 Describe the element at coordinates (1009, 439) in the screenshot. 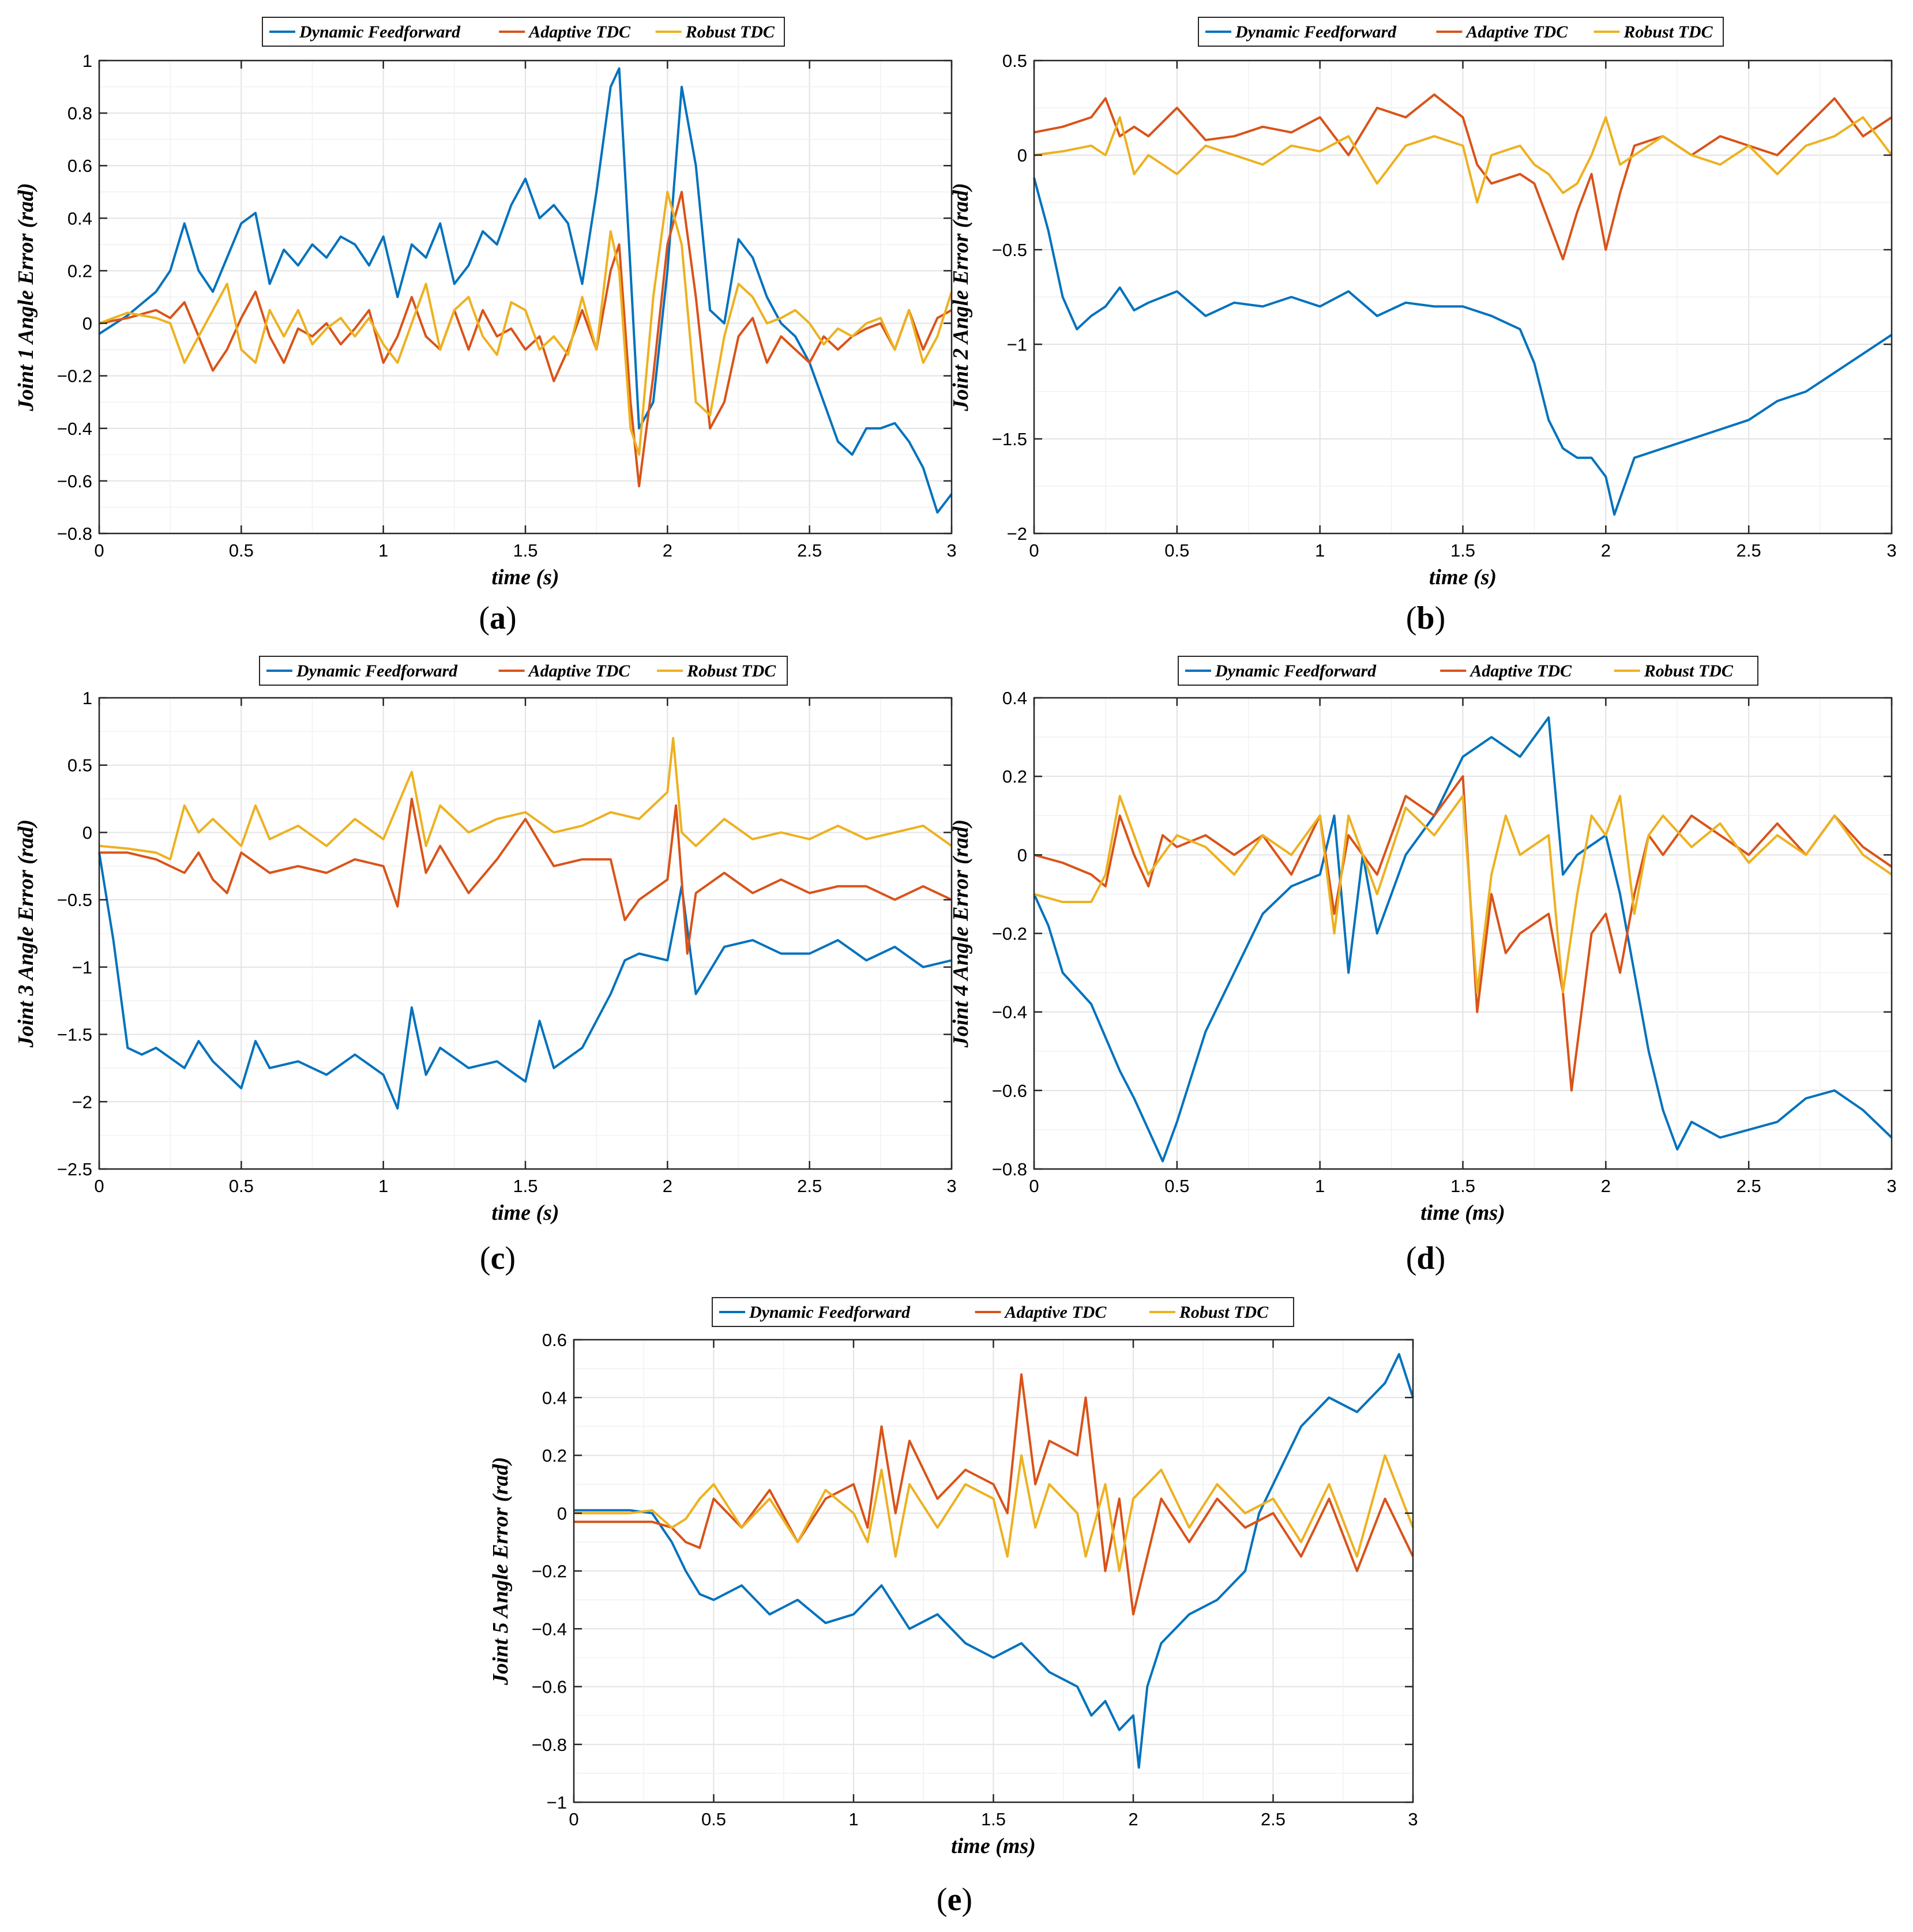

I see `y-tick-label: −1.5` at that location.